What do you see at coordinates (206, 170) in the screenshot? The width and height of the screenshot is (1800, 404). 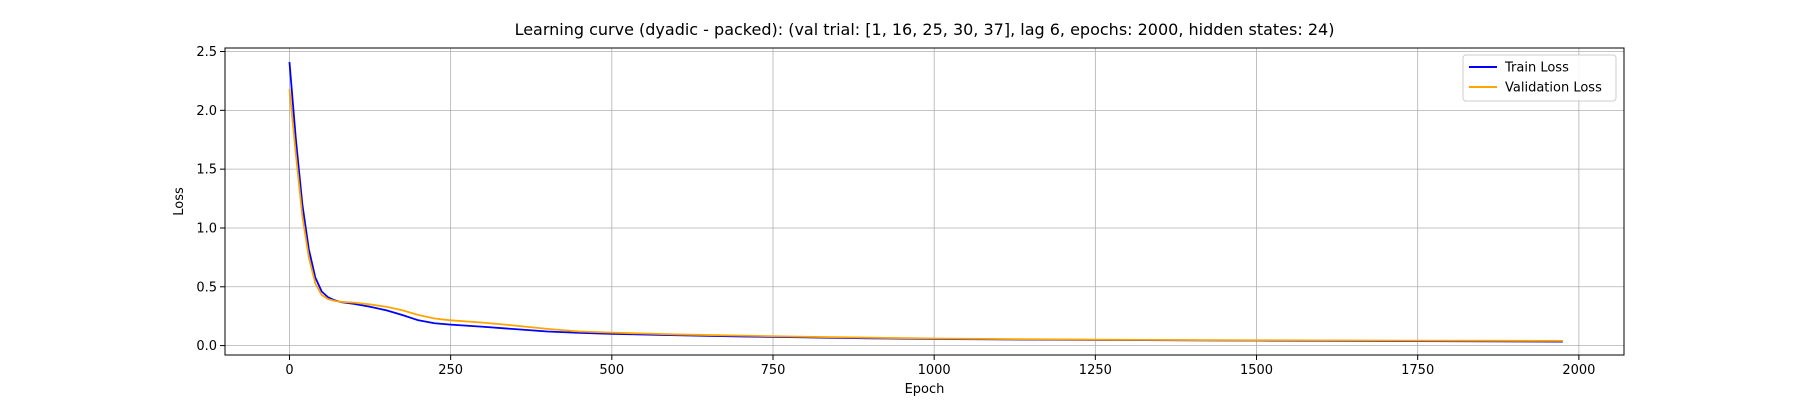 I see `y-tick-label: 1.5` at bounding box center [206, 170].